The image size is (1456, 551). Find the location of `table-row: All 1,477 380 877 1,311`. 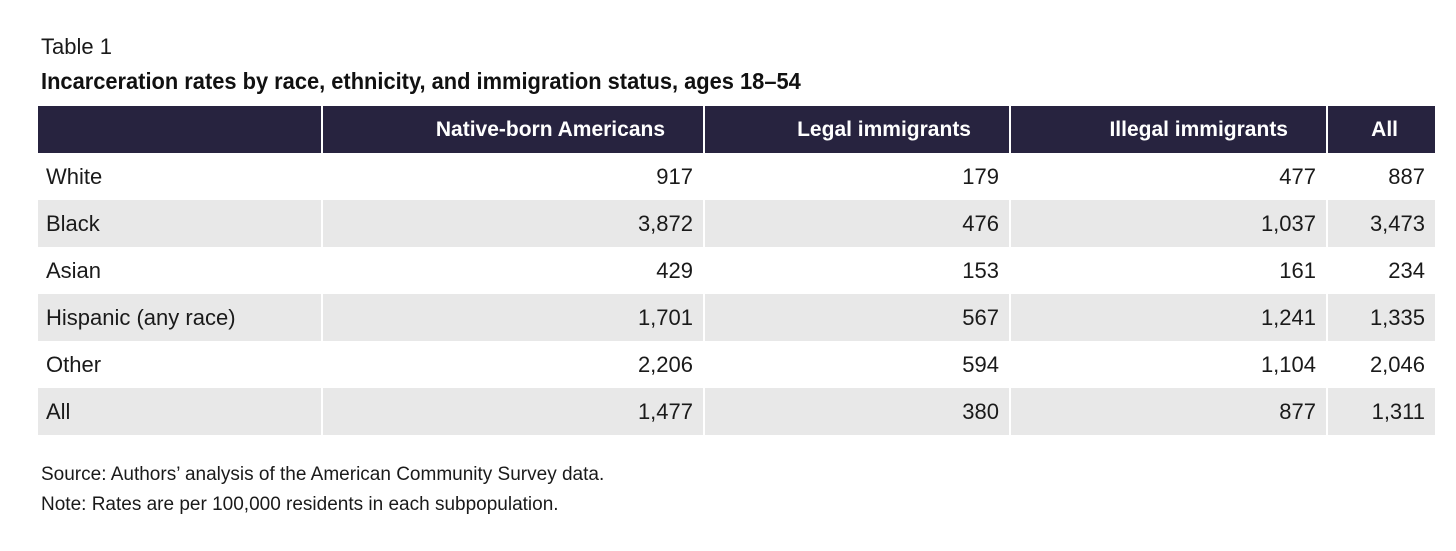

table-row: All 1,477 380 877 1,311 is located at coordinates (736, 411).